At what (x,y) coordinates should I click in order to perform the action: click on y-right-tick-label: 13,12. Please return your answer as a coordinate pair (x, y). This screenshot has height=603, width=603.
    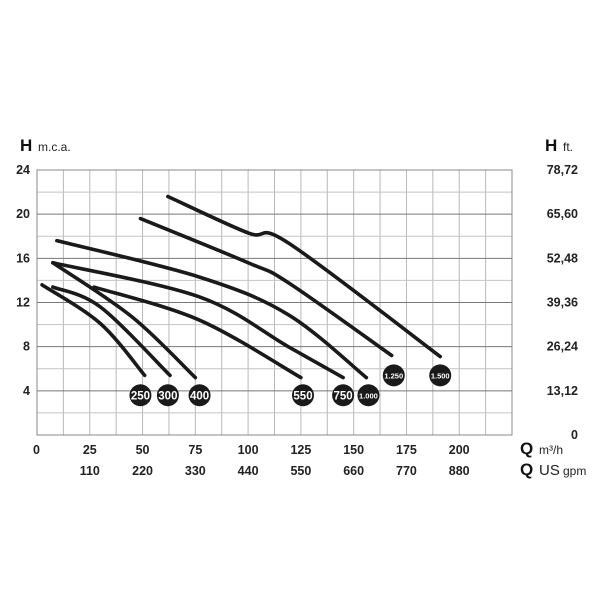
    Looking at the image, I should click on (562, 391).